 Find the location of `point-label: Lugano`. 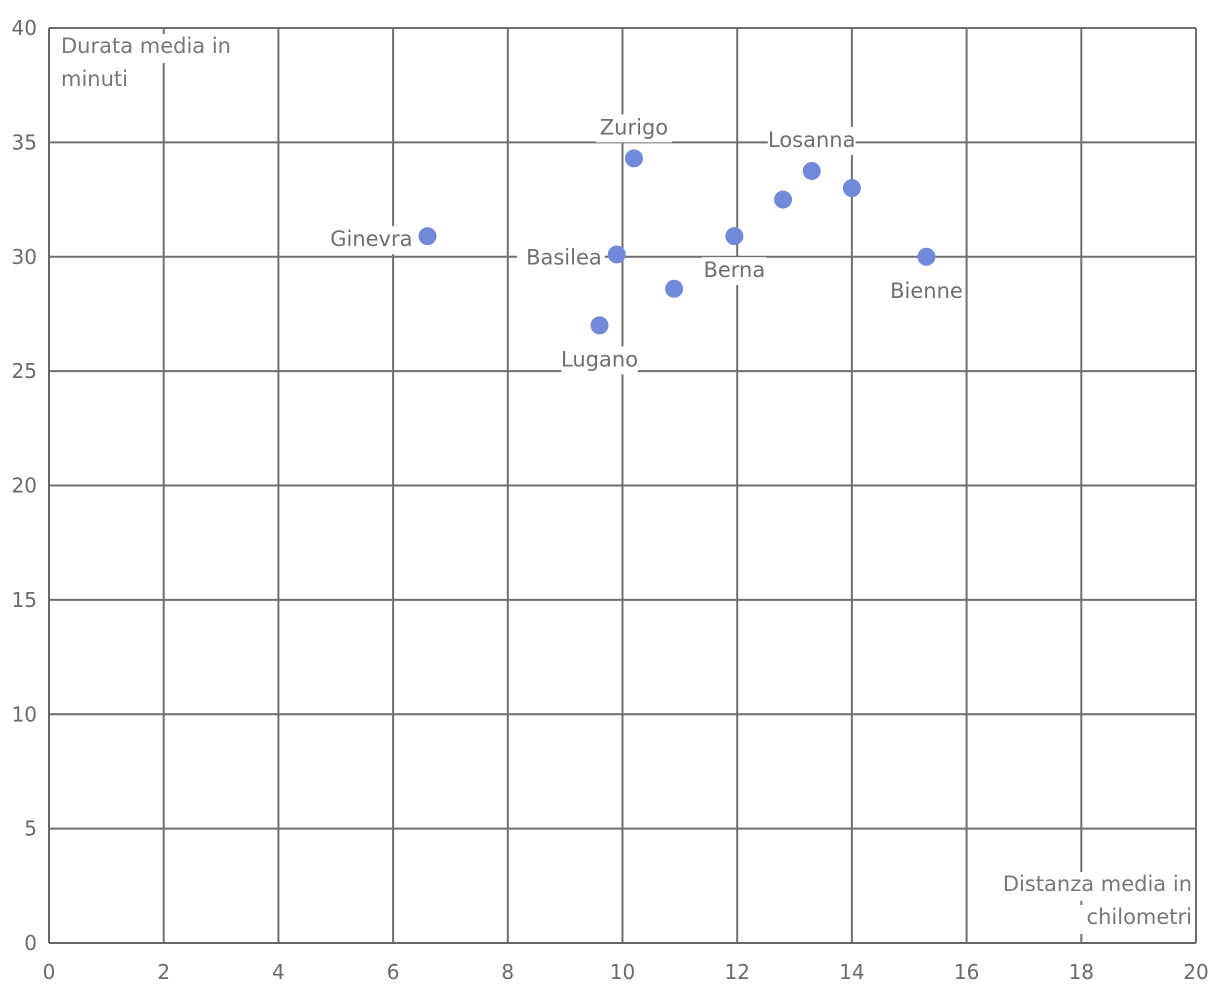

point-label: Lugano is located at coordinates (599, 359).